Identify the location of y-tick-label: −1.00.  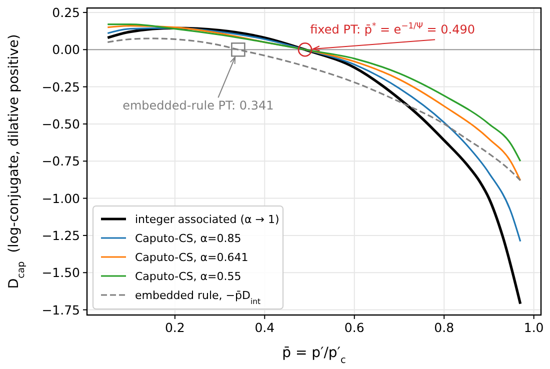
(61, 198).